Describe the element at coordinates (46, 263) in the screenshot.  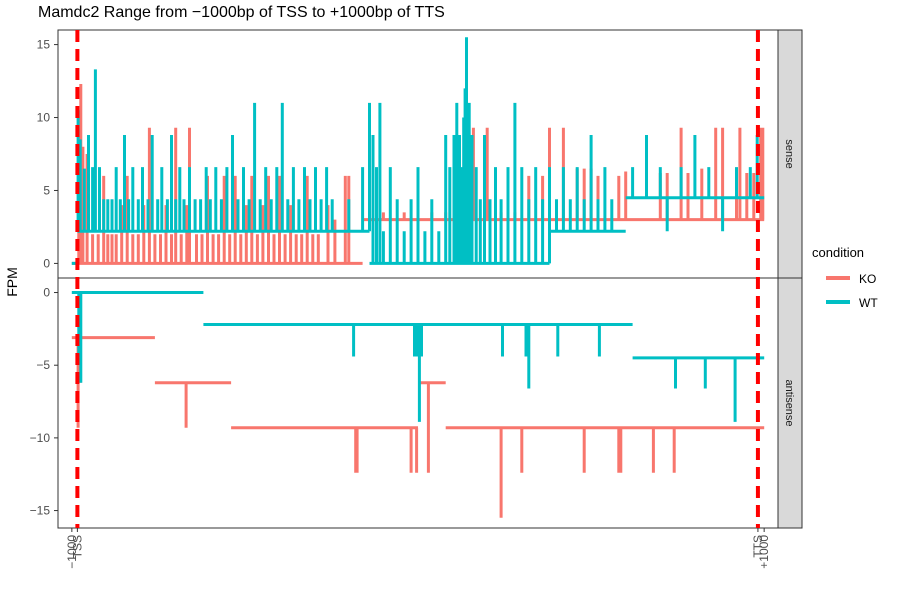
I see `y-tick-label-sense: 0` at that location.